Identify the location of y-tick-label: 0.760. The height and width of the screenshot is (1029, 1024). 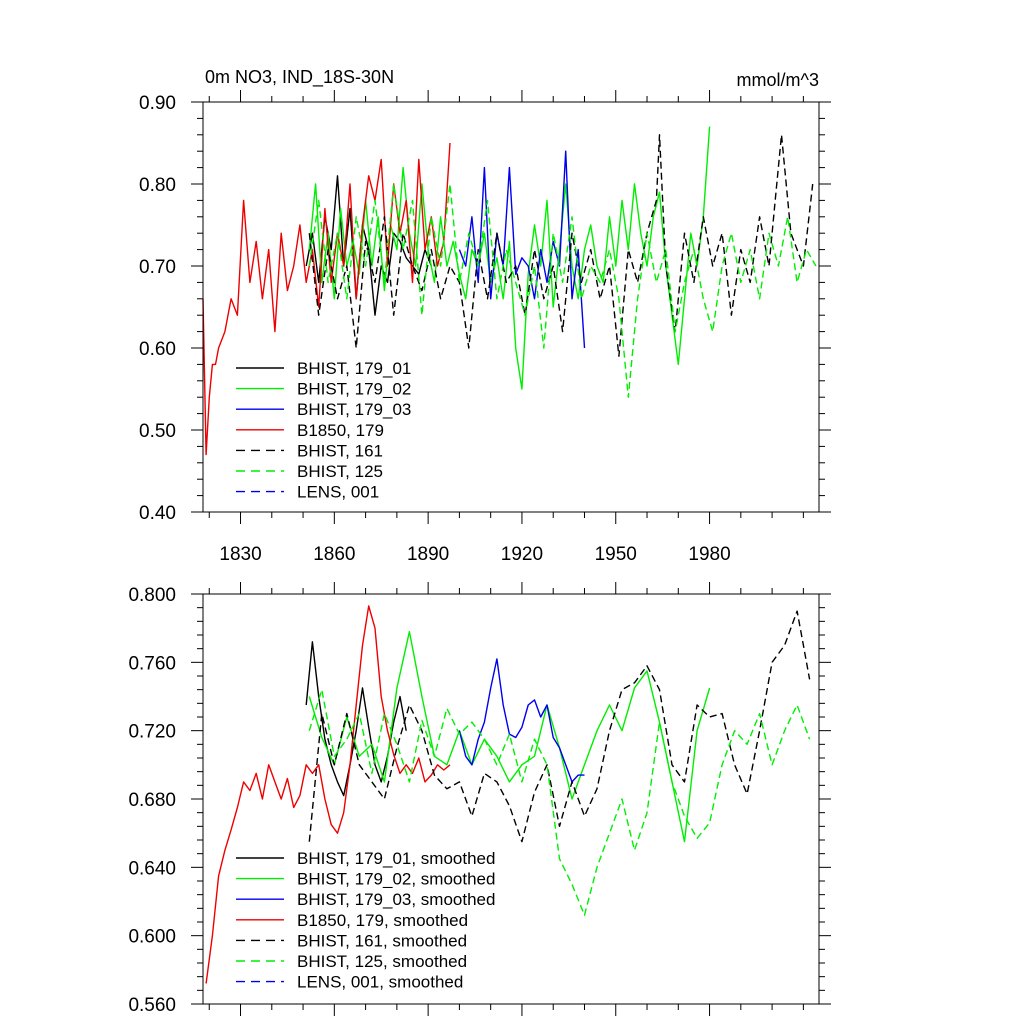
(152, 663).